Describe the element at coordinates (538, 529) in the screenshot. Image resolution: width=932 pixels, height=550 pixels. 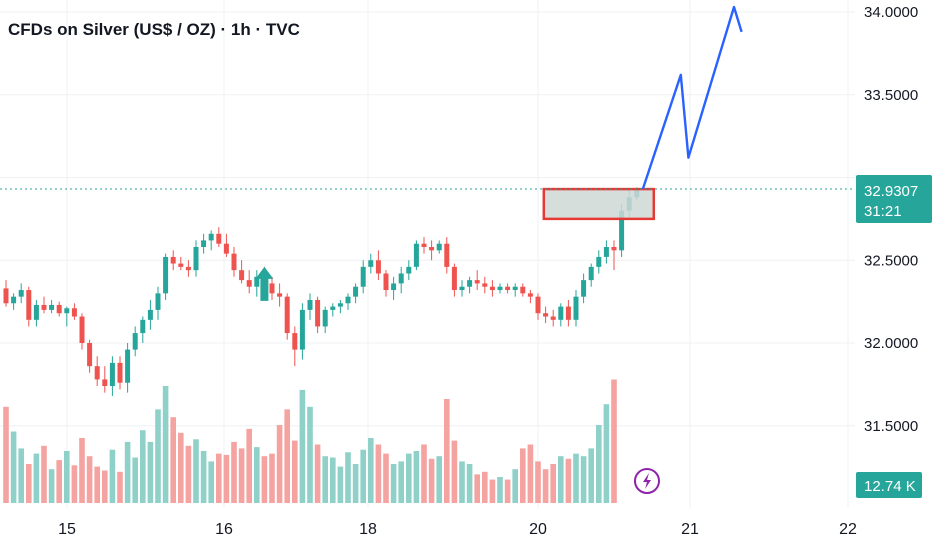
I see `time-tick-label: 20` at that location.